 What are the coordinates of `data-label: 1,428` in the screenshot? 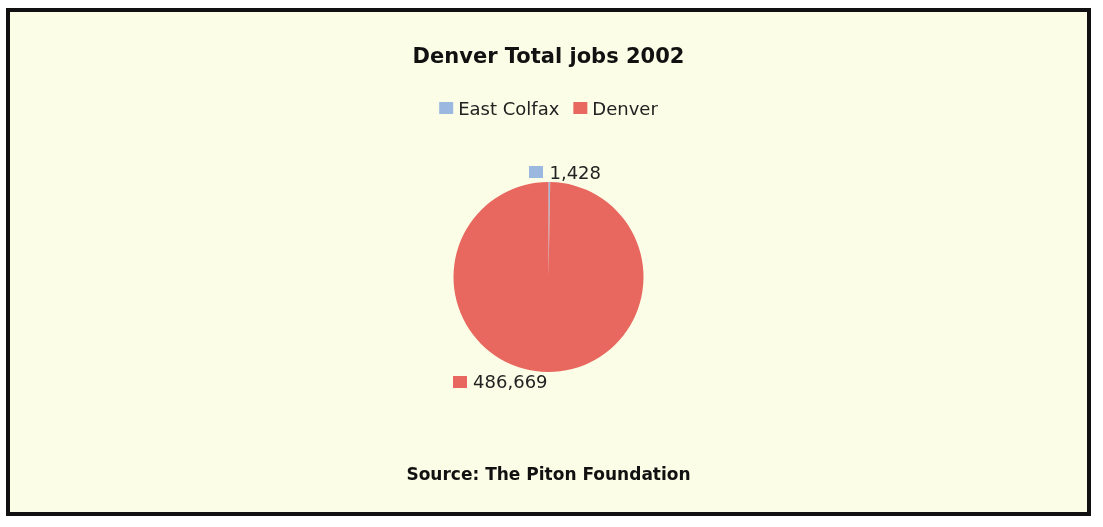 It's located at (575, 172).